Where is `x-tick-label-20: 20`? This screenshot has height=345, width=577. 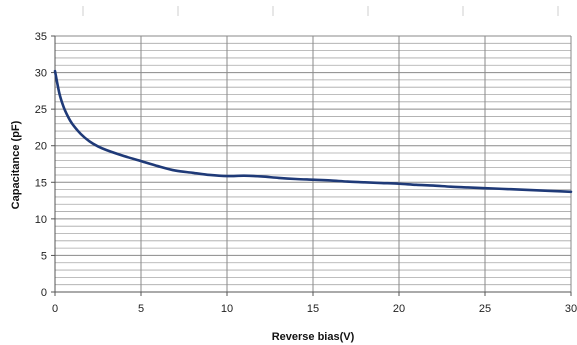 x-tick-label-20: 20 is located at coordinates (399, 309).